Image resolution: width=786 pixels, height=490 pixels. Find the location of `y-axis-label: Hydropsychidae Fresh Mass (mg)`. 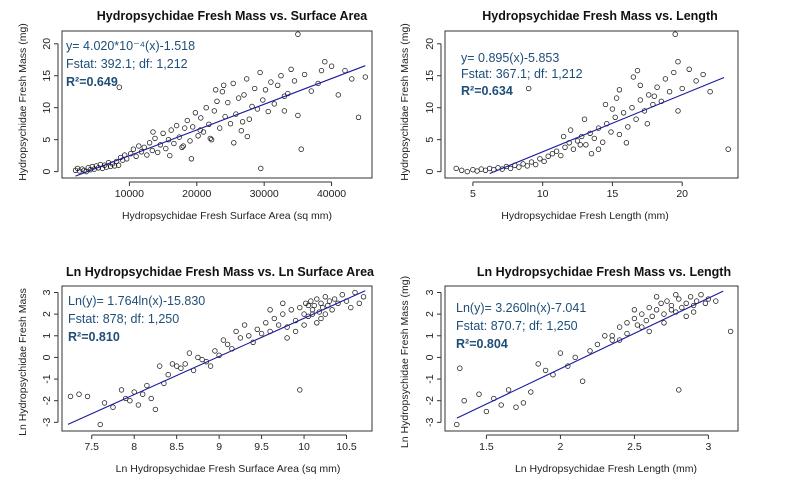

y-axis-label: Hydropsychidae Fresh Mass (mg) is located at coordinates (405, 102).